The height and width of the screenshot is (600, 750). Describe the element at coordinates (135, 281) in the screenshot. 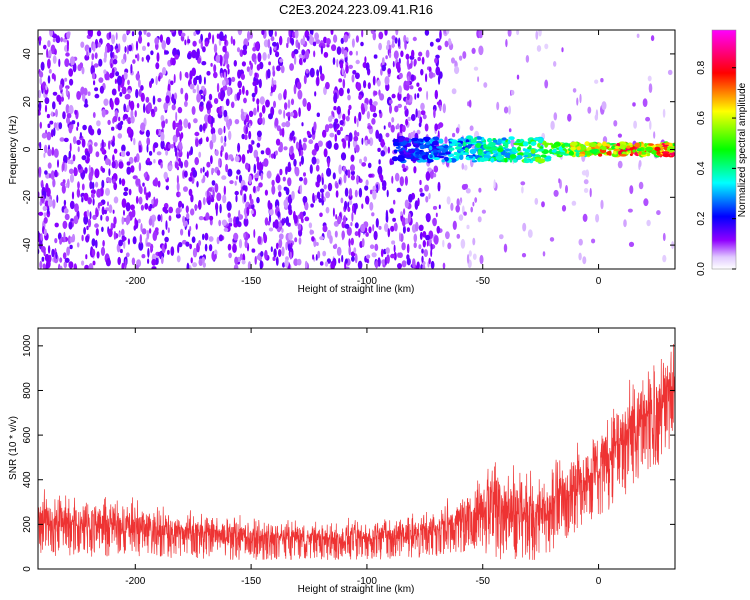

I see `x-tick-label: -200` at that location.